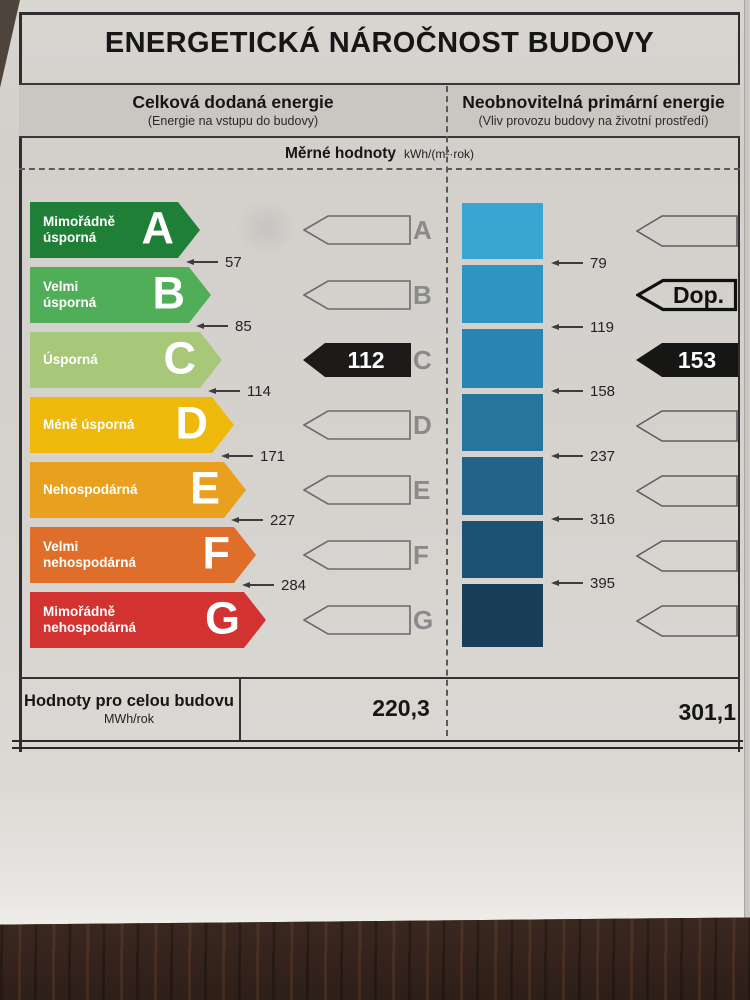  What do you see at coordinates (379, 169) in the screenshot?
I see `dashed-horizontal-divider` at bounding box center [379, 169].